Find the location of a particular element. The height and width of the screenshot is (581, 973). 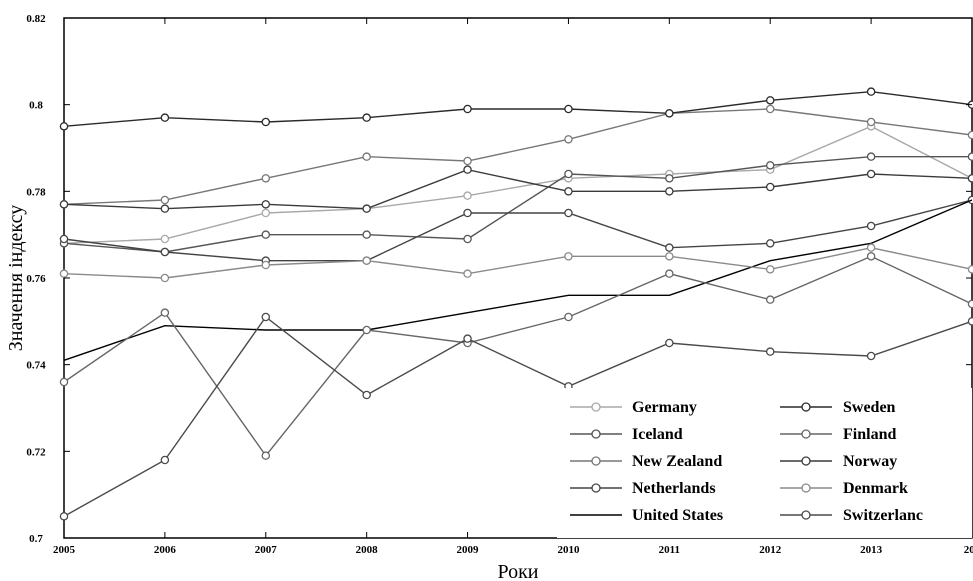

y-tick-label: 0.78 is located at coordinates (36, 192).